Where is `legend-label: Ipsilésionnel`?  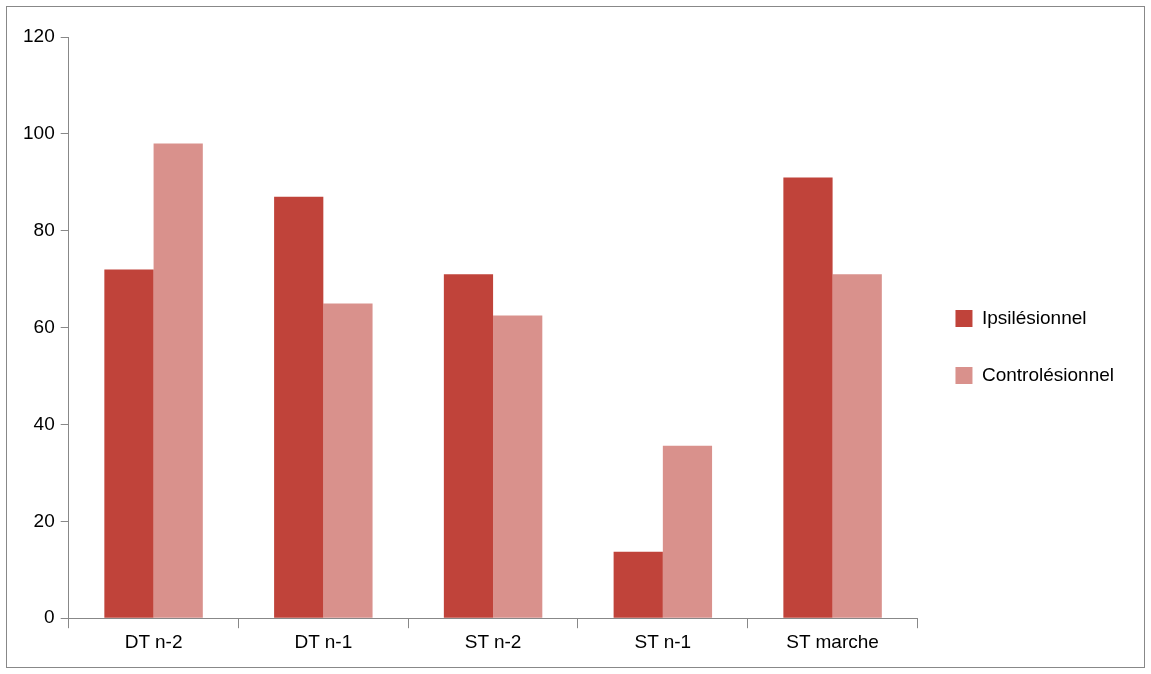
legend-label: Ipsilésionnel is located at coordinates (1034, 317).